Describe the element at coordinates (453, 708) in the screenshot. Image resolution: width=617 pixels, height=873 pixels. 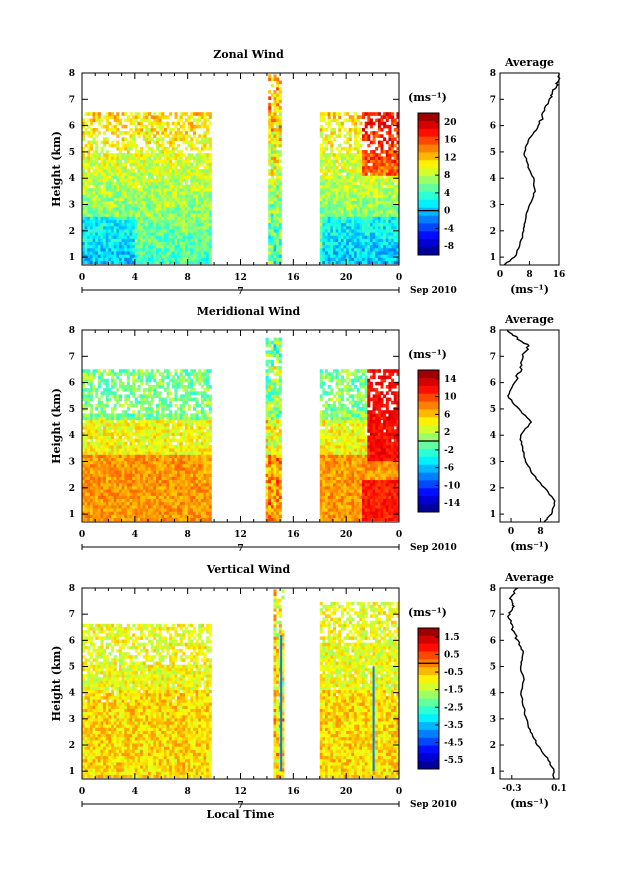
I see `colorbar-tick-label: -2.5` at that location.